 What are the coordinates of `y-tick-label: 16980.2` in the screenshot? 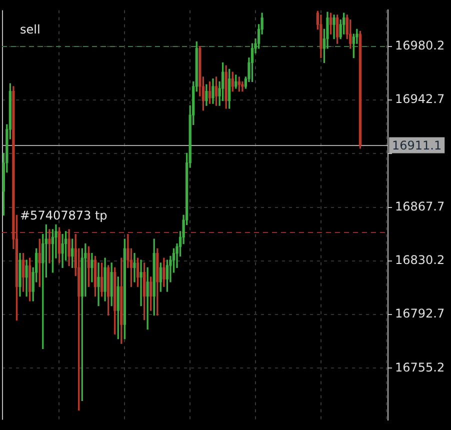 It's located at (420, 45).